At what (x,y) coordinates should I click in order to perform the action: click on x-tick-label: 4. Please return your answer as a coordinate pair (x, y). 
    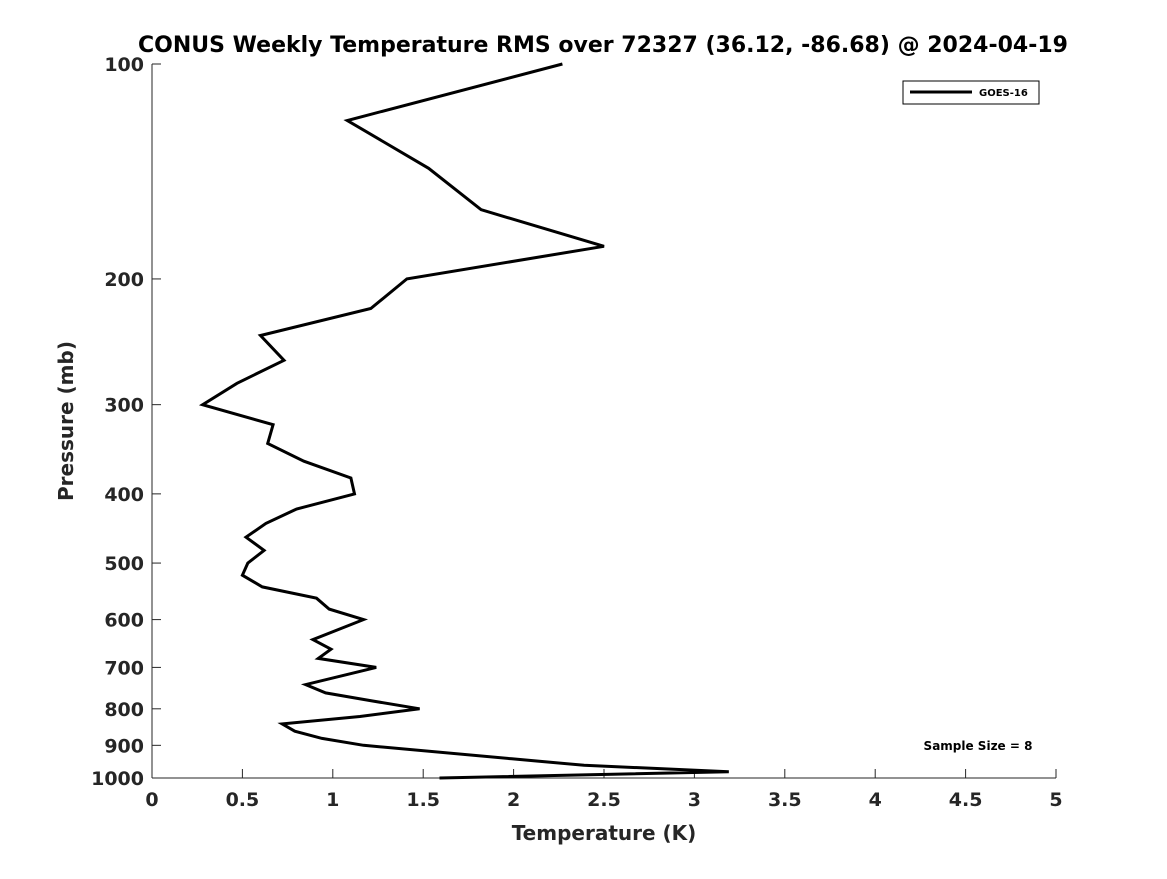
    Looking at the image, I should click on (875, 800).